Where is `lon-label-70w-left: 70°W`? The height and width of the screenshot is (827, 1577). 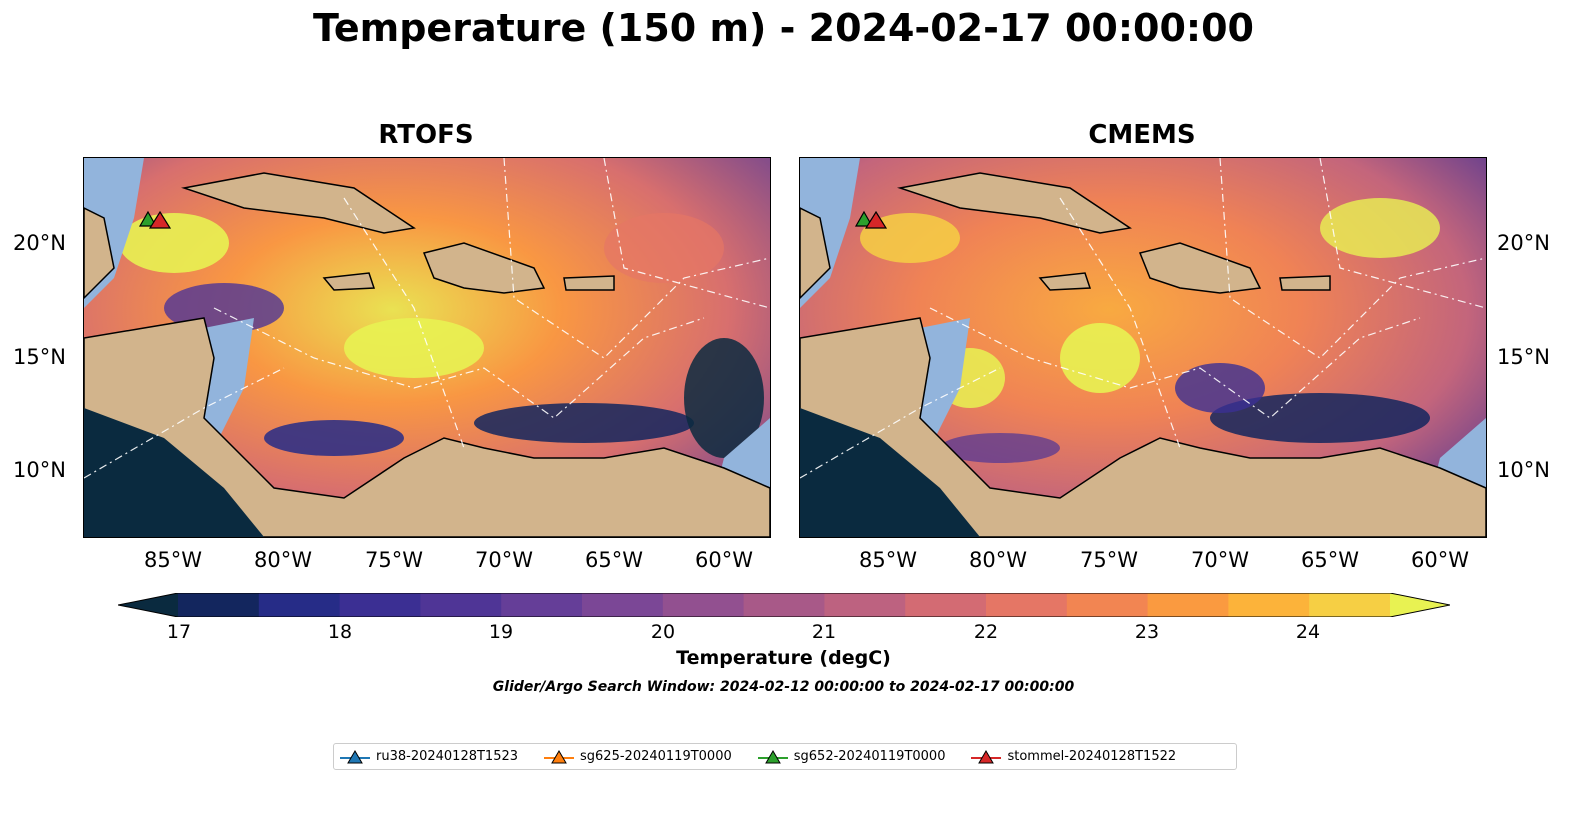
lon-label-70w-left: 70°W is located at coordinates (504, 560).